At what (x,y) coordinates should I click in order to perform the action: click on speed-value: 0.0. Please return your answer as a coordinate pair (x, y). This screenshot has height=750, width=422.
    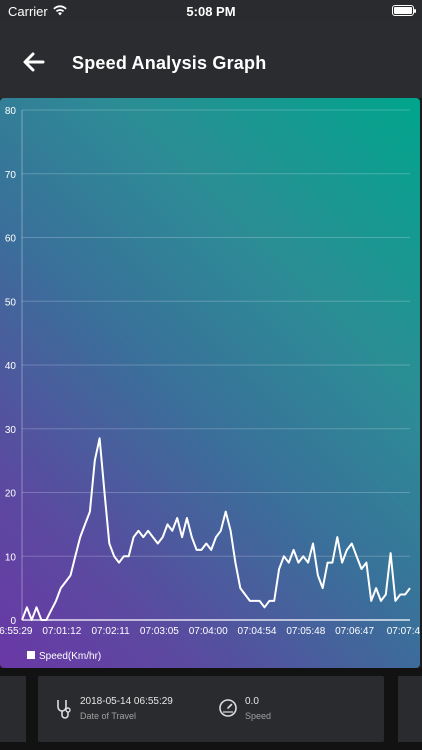
    Looking at the image, I should click on (252, 701).